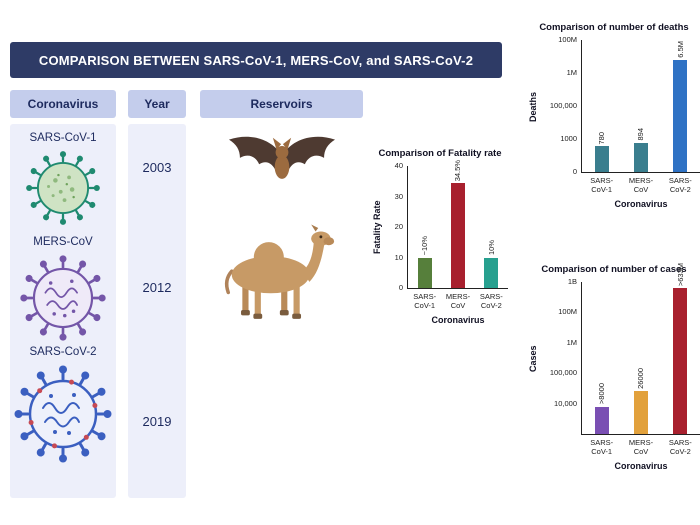 The image size is (700, 525). I want to click on column-header-reservoirs: Reservoirs, so click(281, 104).